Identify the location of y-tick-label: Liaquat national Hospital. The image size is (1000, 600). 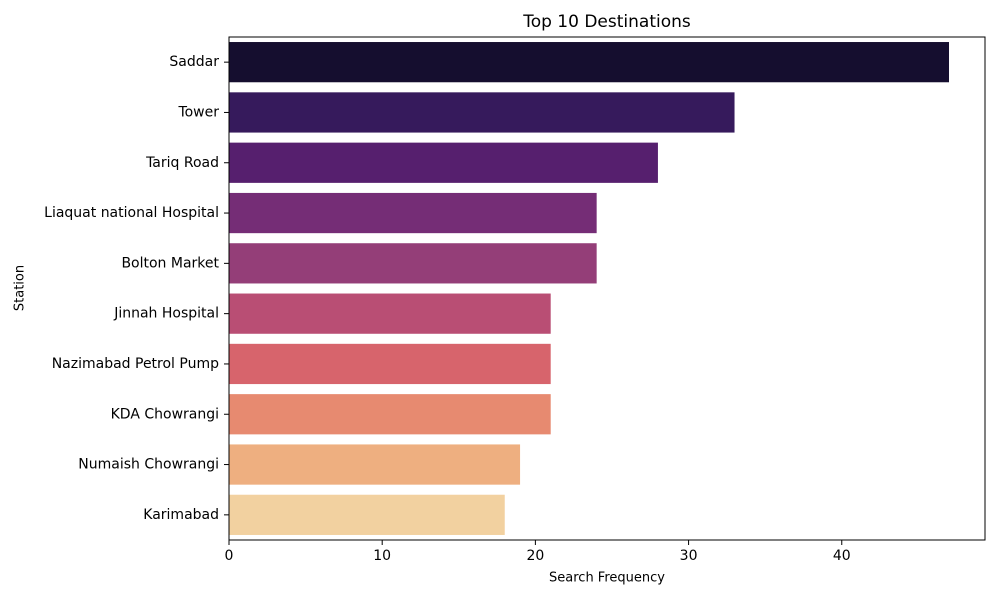
(131, 213).